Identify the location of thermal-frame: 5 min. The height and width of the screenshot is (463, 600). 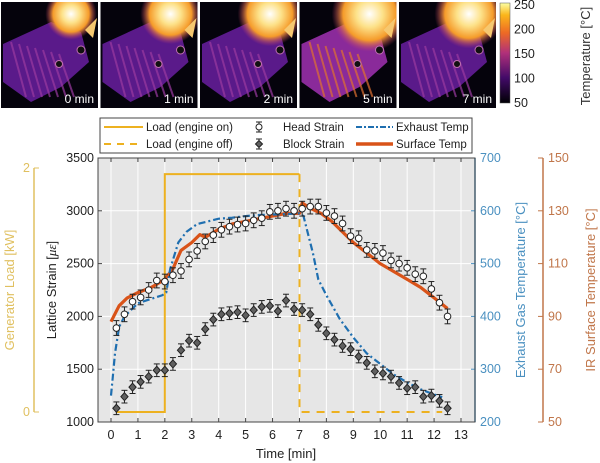
(348, 55).